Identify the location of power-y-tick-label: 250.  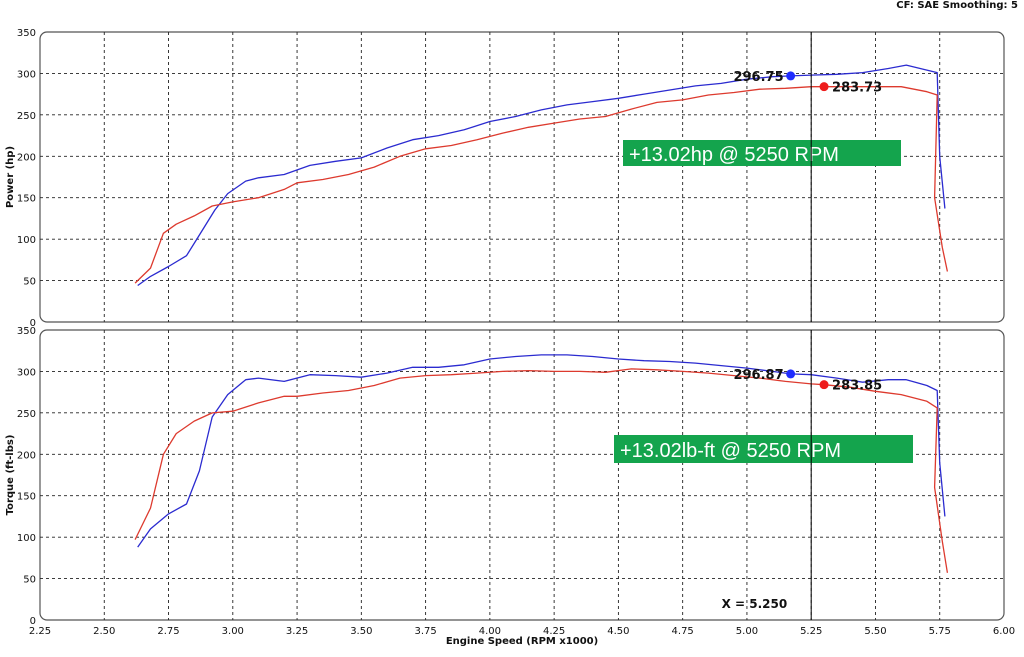
(26, 116).